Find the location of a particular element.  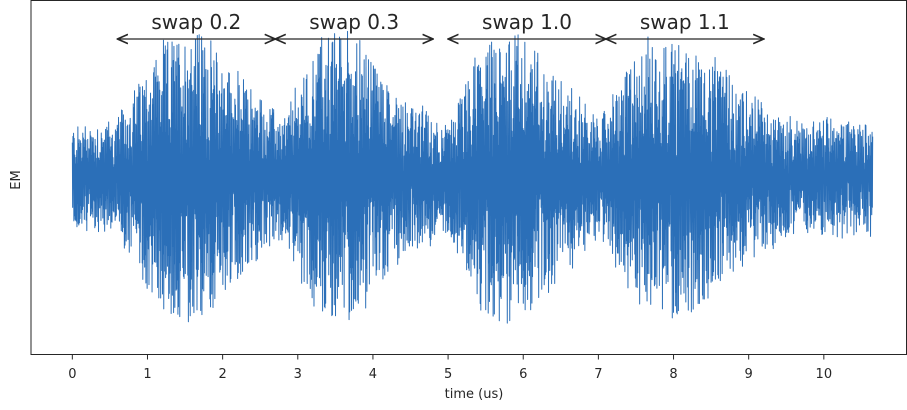

x-axis-ticks: 0 1 2 3 4 5 6 7 8 9 10 is located at coordinates (450, 368).